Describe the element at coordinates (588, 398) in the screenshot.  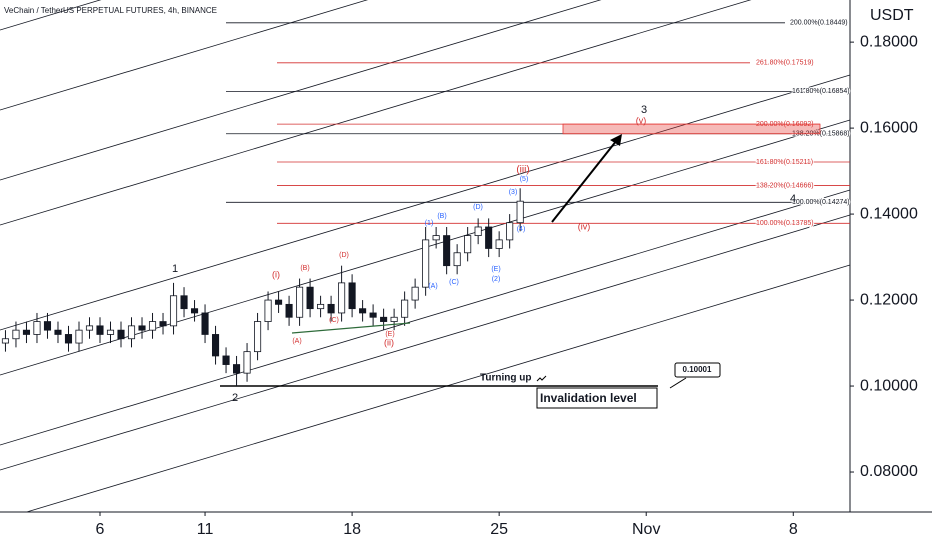
I see `annotation: Invalidation level` at that location.